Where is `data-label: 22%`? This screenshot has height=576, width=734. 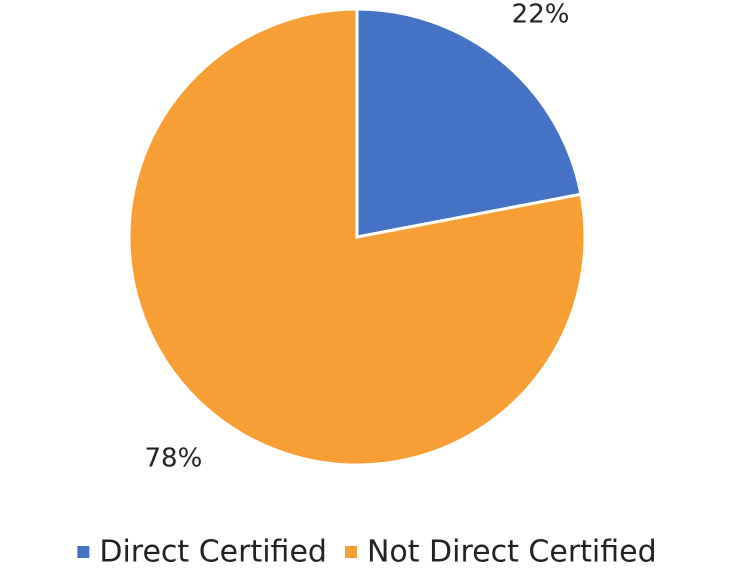 data-label: 22% is located at coordinates (541, 15).